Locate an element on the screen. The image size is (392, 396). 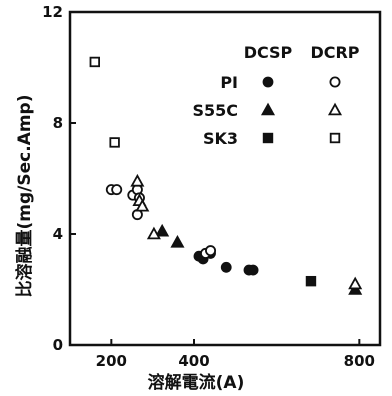
series-sk3-dcsp is located at coordinates (311, 281).